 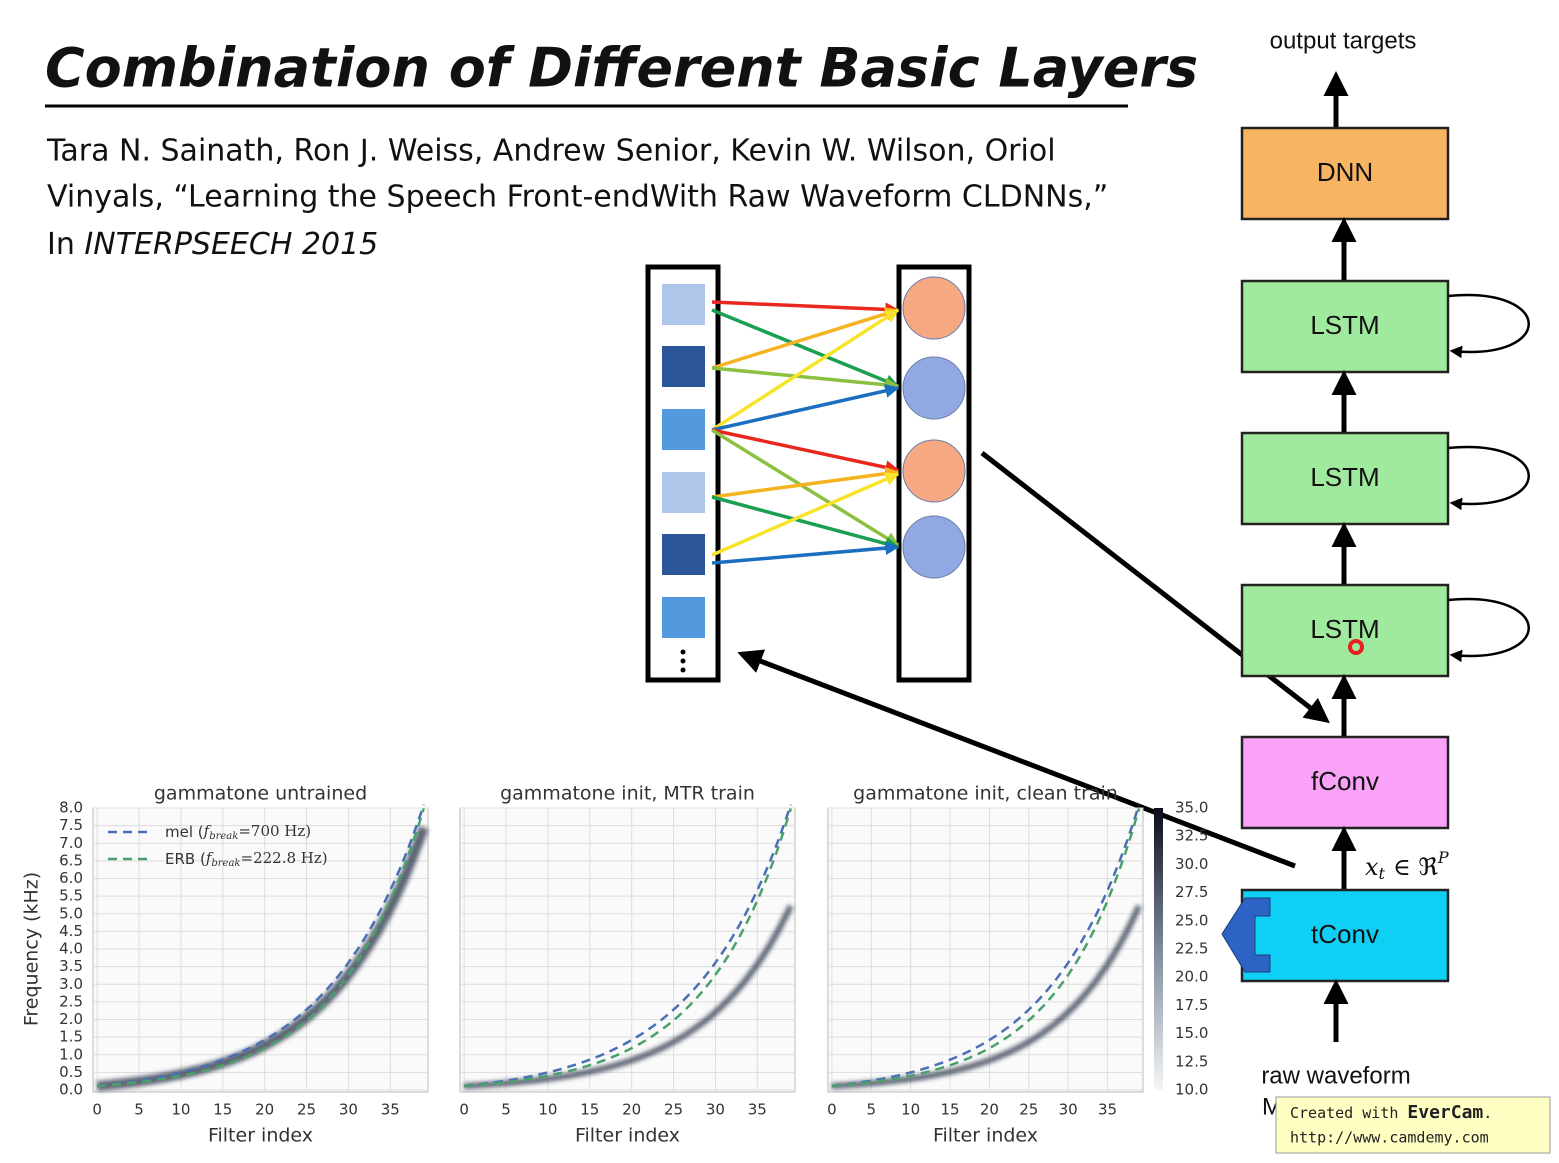 I want to click on y-tick-label: 3.5, so click(x=71, y=966).